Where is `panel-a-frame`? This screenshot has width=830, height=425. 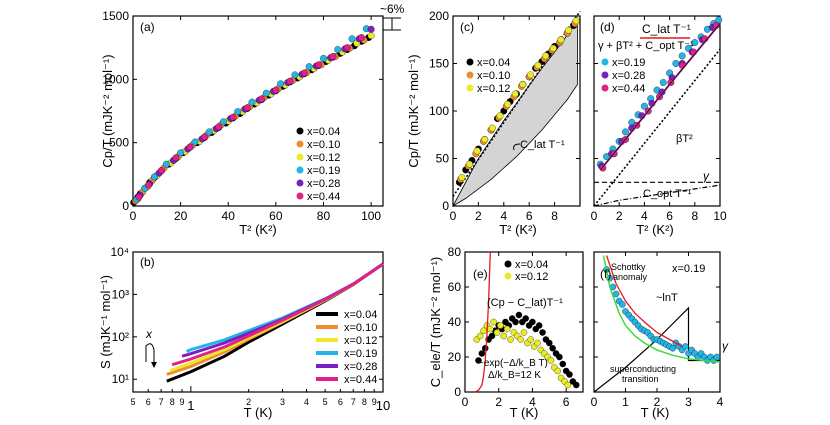
panel-a-frame is located at coordinates (258, 111).